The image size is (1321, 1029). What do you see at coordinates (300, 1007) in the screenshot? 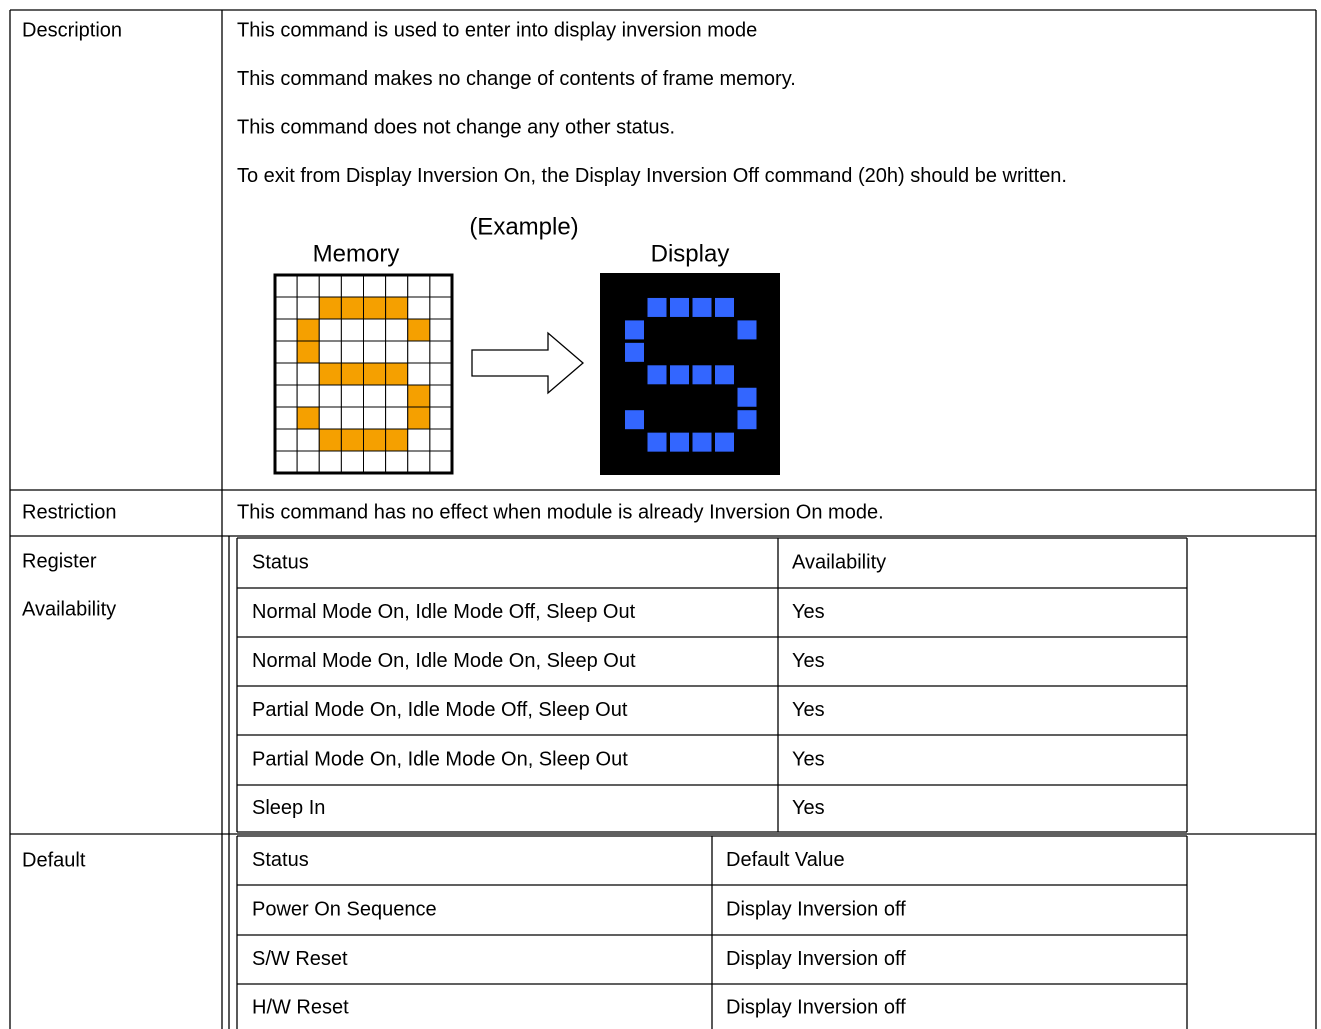
I see `cell: H/W Reset` at bounding box center [300, 1007].